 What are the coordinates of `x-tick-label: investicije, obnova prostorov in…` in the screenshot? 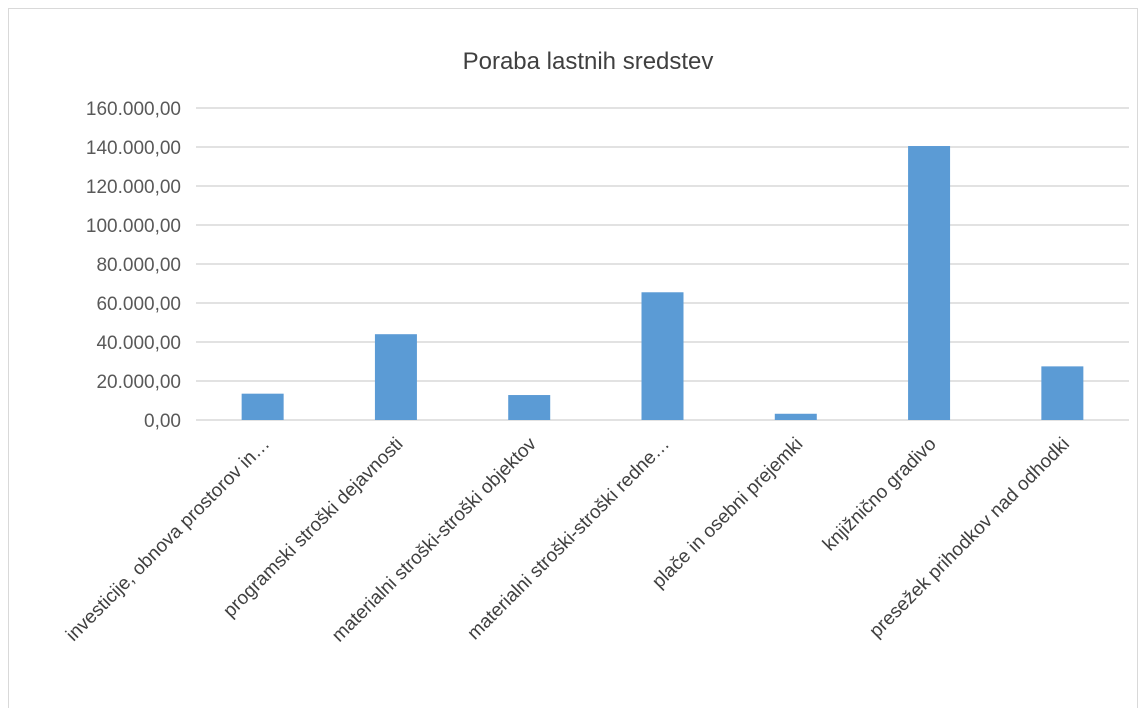 It's located at (168, 540).